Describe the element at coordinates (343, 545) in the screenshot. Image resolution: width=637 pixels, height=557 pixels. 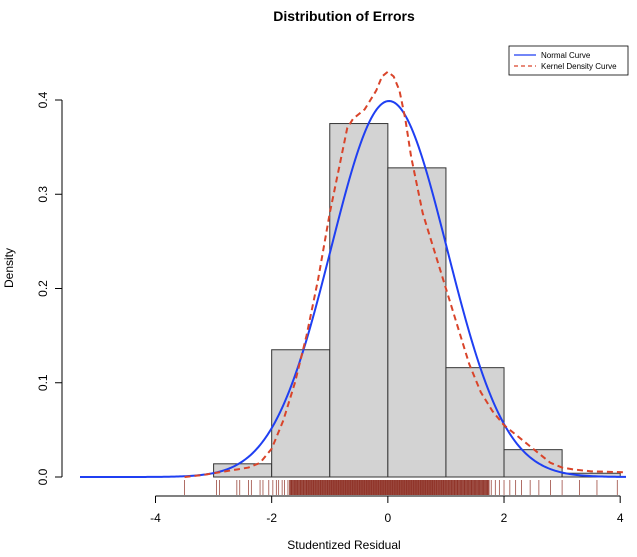
I see `x-axis-label: Studentized Residual` at that location.